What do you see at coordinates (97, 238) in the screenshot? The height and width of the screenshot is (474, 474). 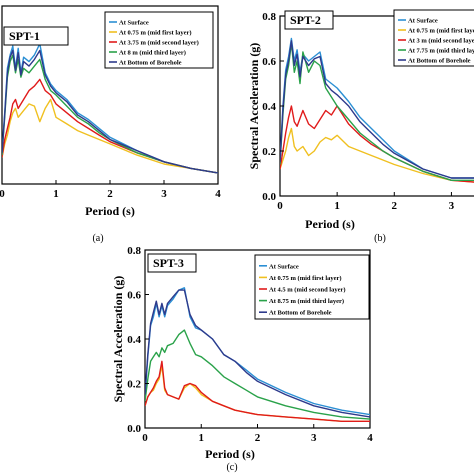 I see `panel-caption: (a)` at bounding box center [97, 238].